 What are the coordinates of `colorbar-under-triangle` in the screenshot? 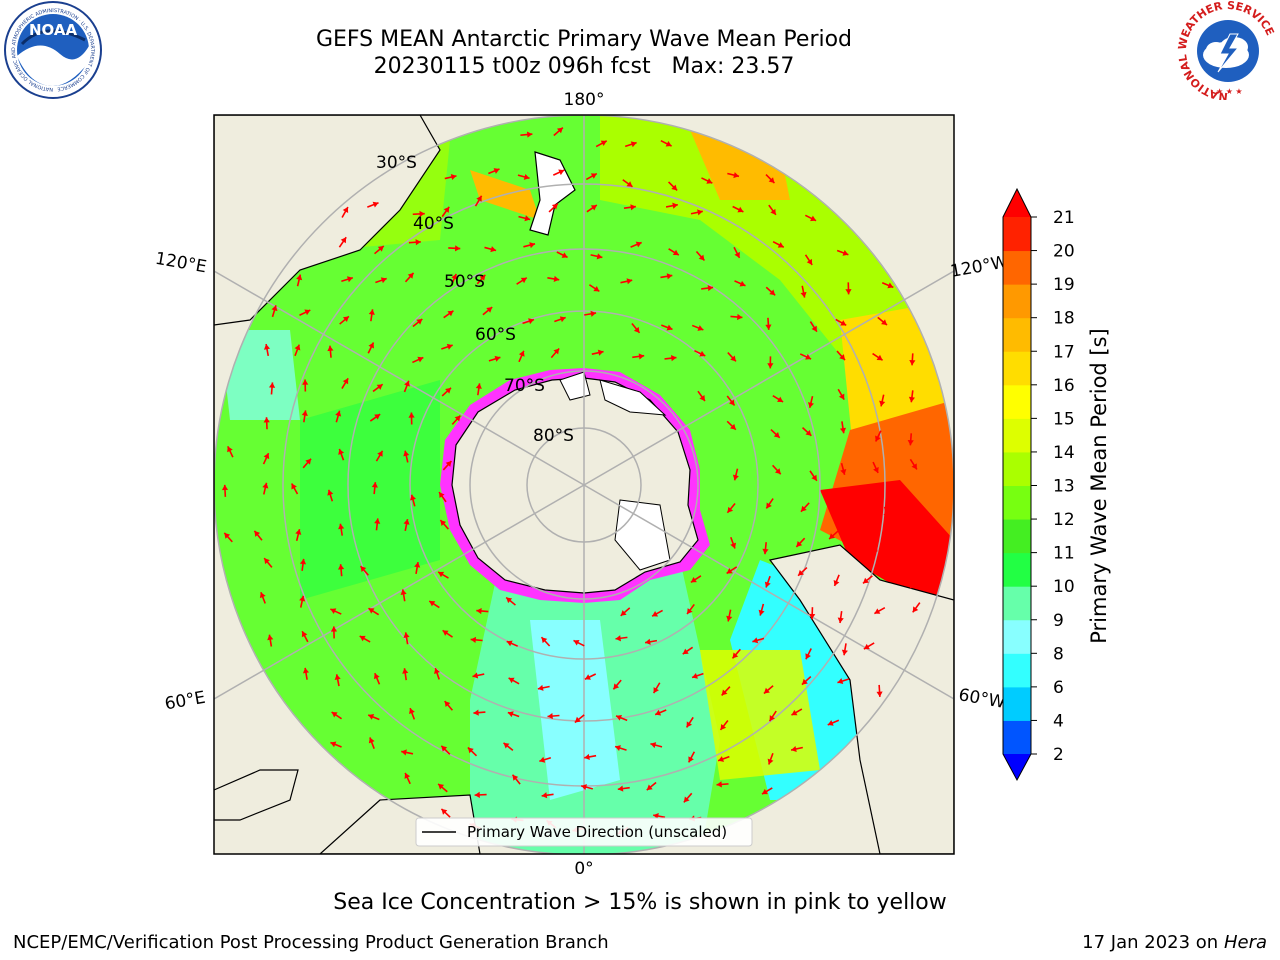 It's located at (1017, 767).